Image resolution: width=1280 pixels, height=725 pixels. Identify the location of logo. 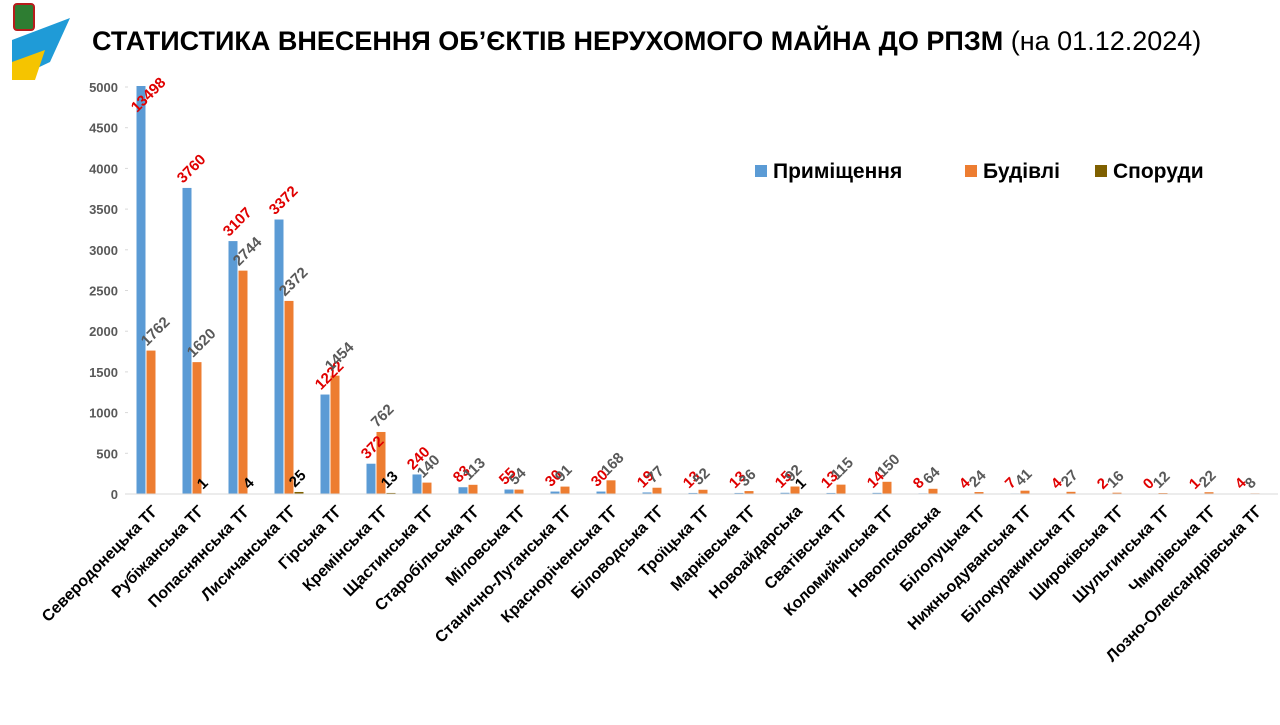
(41, 42).